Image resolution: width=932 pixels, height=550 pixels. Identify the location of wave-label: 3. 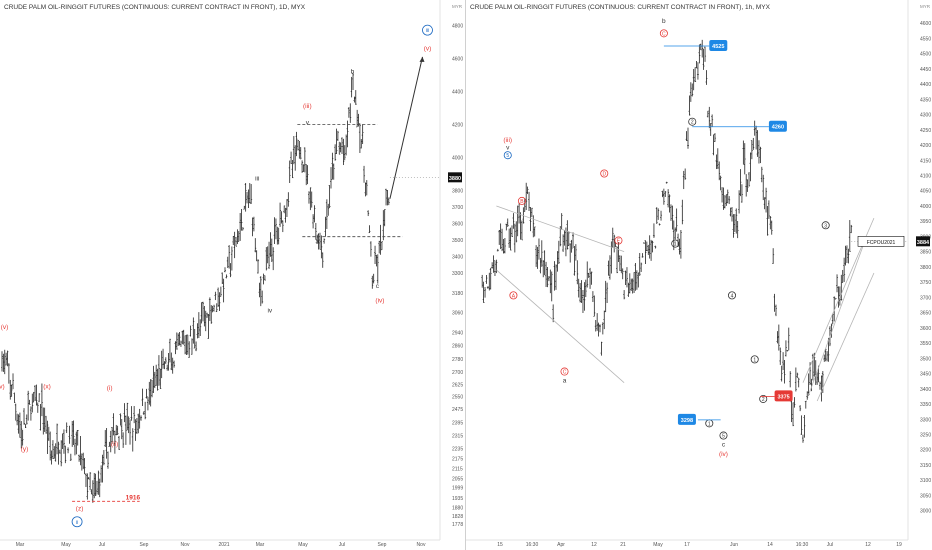
(825, 226).